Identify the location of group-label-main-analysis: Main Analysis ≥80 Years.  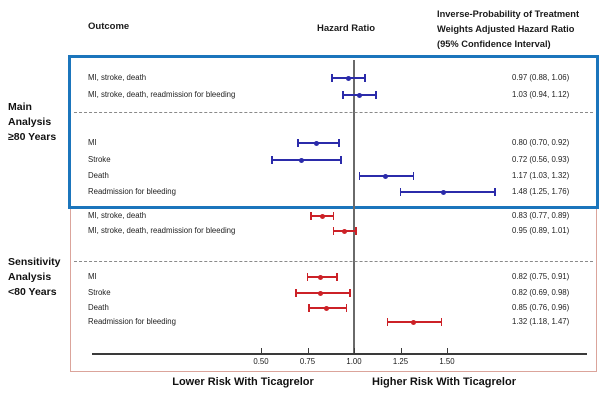
(32, 122).